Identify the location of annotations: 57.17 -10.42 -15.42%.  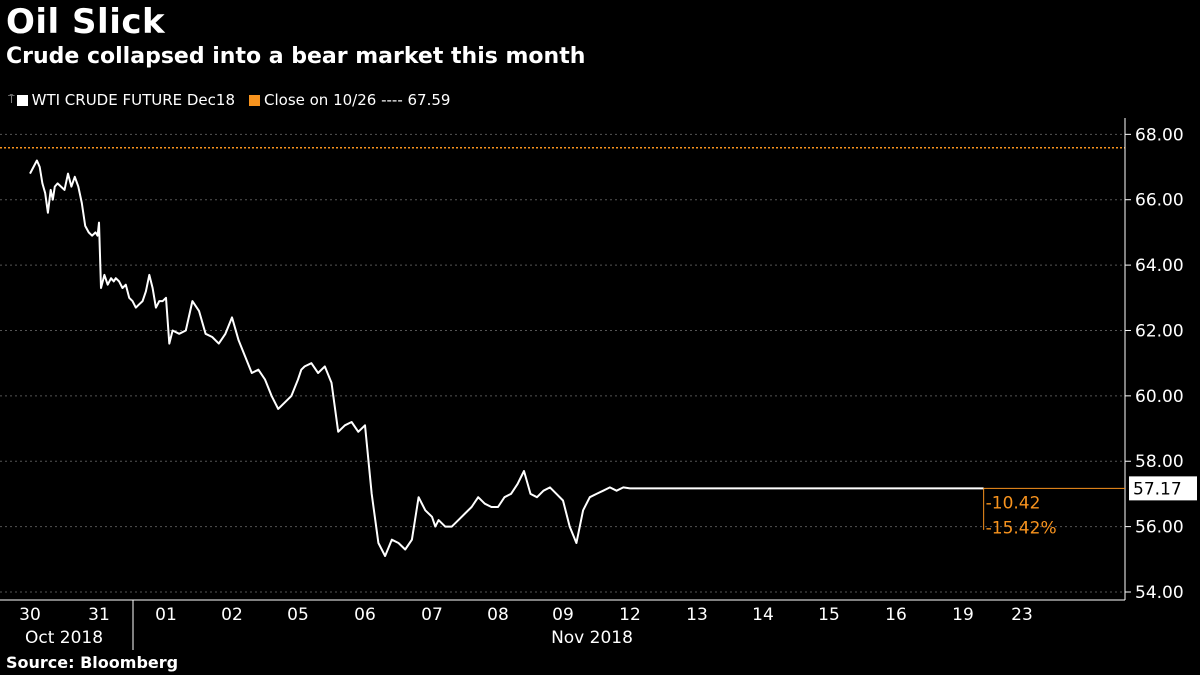
(1090, 507).